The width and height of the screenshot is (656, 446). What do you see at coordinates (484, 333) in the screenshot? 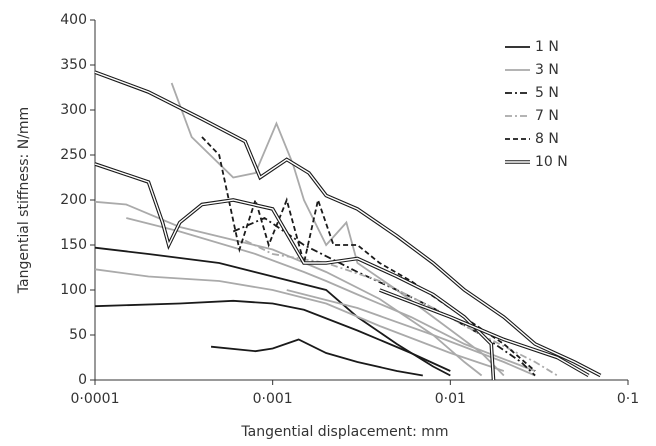
I see `line-core` at bounding box center [484, 333].